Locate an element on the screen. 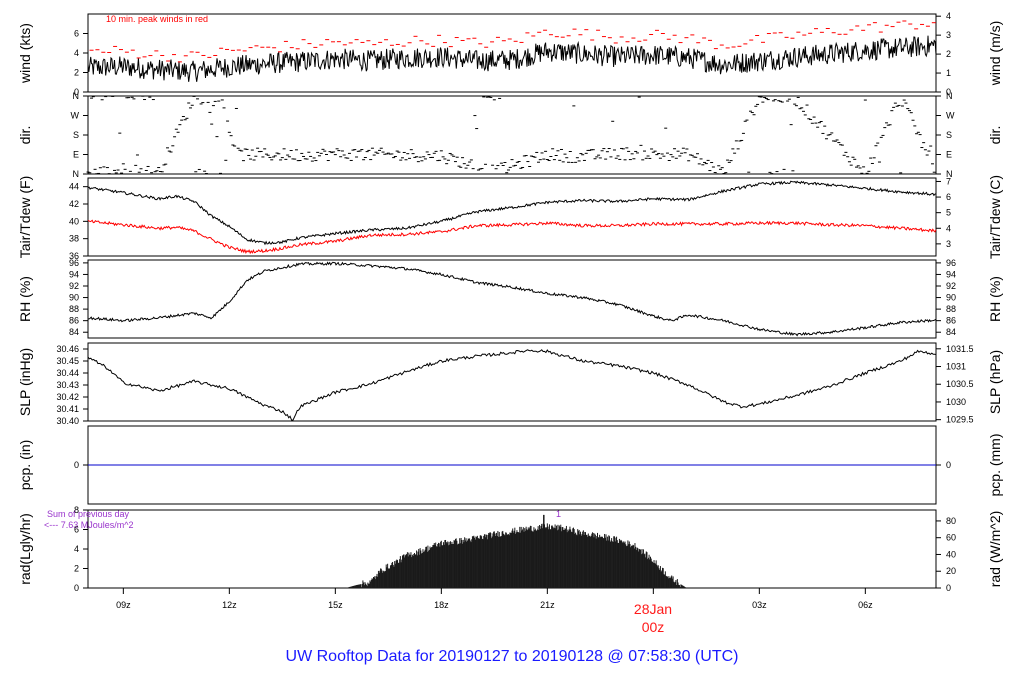  dew-point-line is located at coordinates (512, 237).